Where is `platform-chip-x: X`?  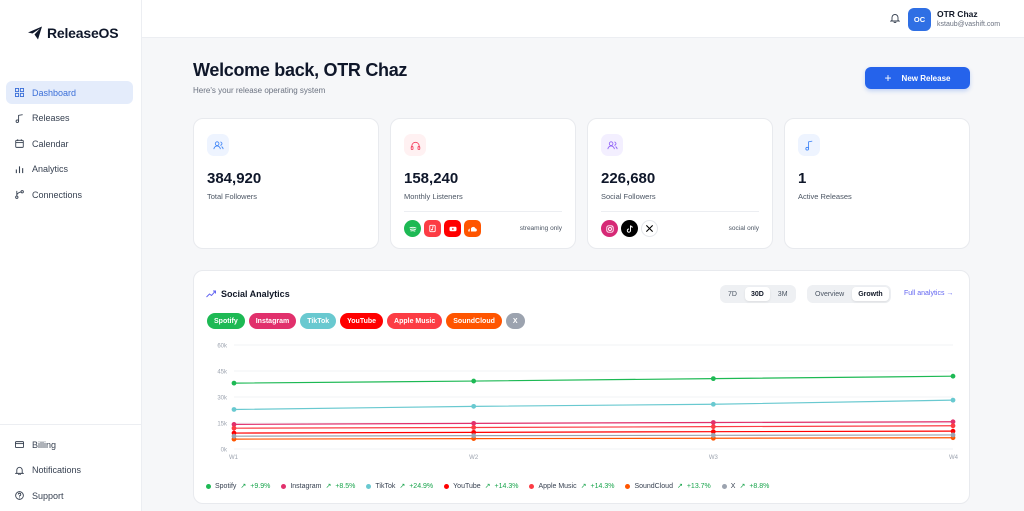
platform-chip-x: X is located at coordinates (515, 321).